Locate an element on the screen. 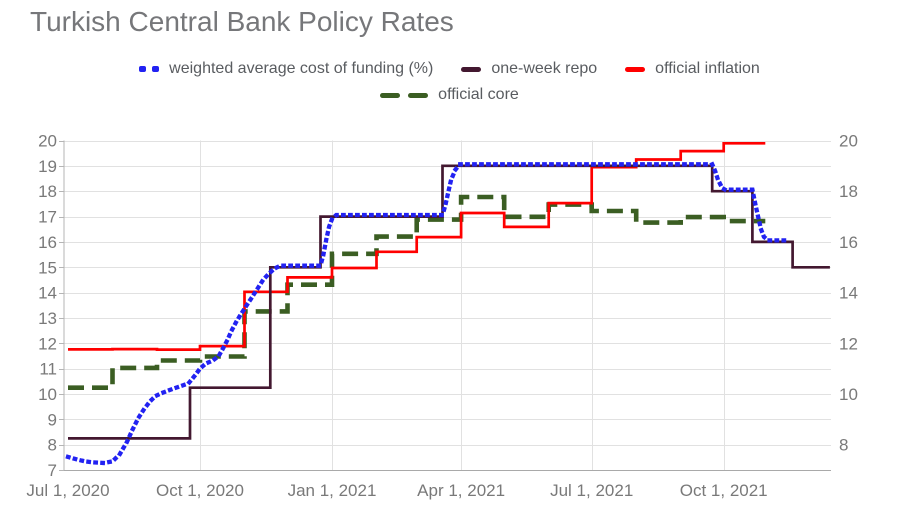  y-axis-label-right: 14 is located at coordinates (848, 293).